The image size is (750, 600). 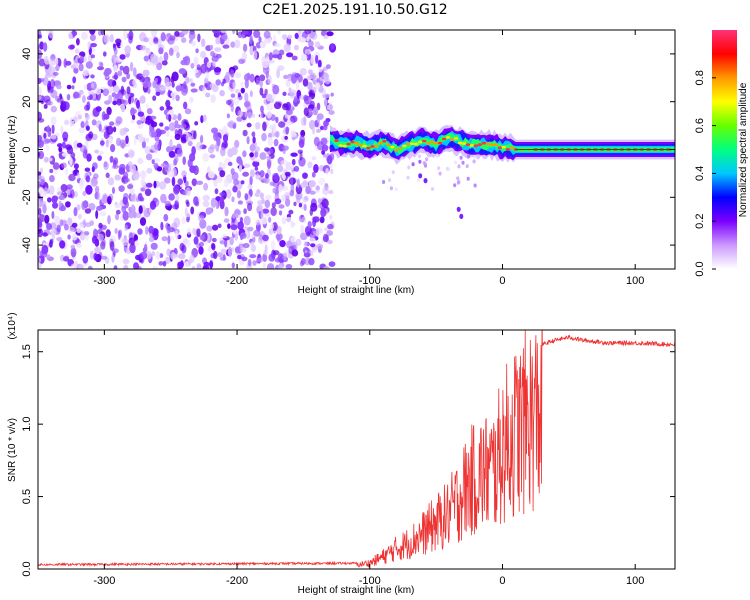 I want to click on colorbar-ticks: 0.0 0.2 0.4 0.6 0.8, so click(x=705, y=173).